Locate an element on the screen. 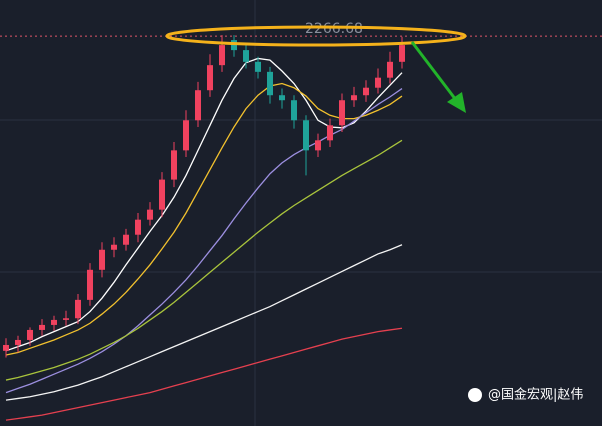  arrow-shaft is located at coordinates (434, 71).